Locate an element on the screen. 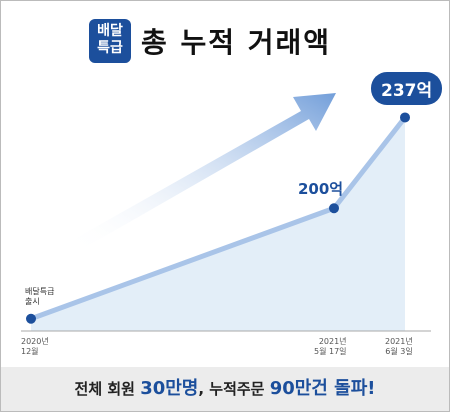 The image size is (450, 412). footer-highlight: 30만명 is located at coordinates (169, 388).